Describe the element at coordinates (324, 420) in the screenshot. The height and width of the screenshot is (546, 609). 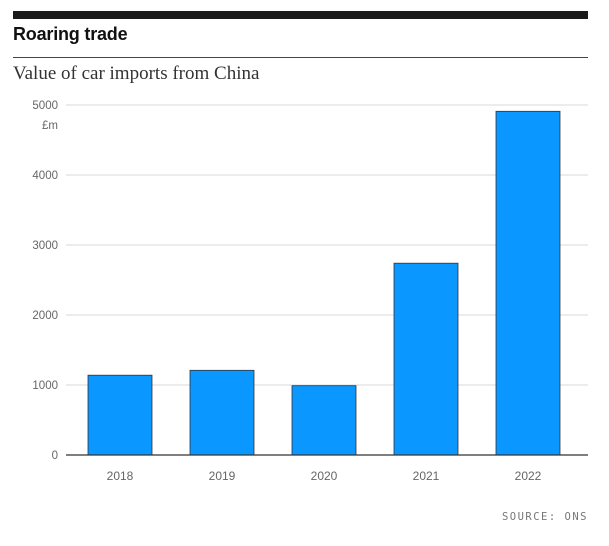
I see `bar-2020` at that location.